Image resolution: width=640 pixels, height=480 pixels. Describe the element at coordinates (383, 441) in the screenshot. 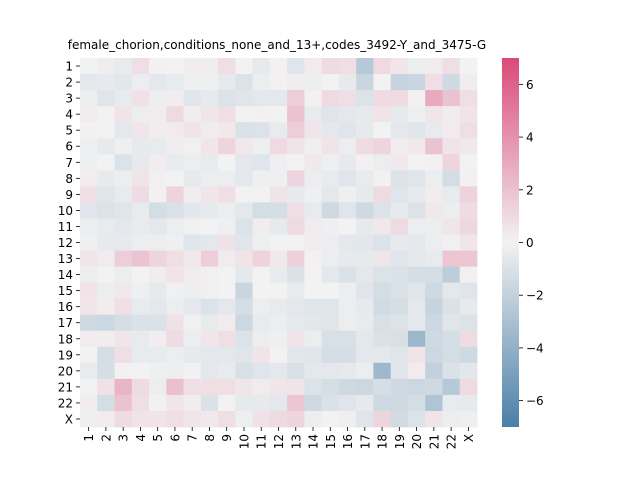

I see `x-tick-label: 18` at that location.